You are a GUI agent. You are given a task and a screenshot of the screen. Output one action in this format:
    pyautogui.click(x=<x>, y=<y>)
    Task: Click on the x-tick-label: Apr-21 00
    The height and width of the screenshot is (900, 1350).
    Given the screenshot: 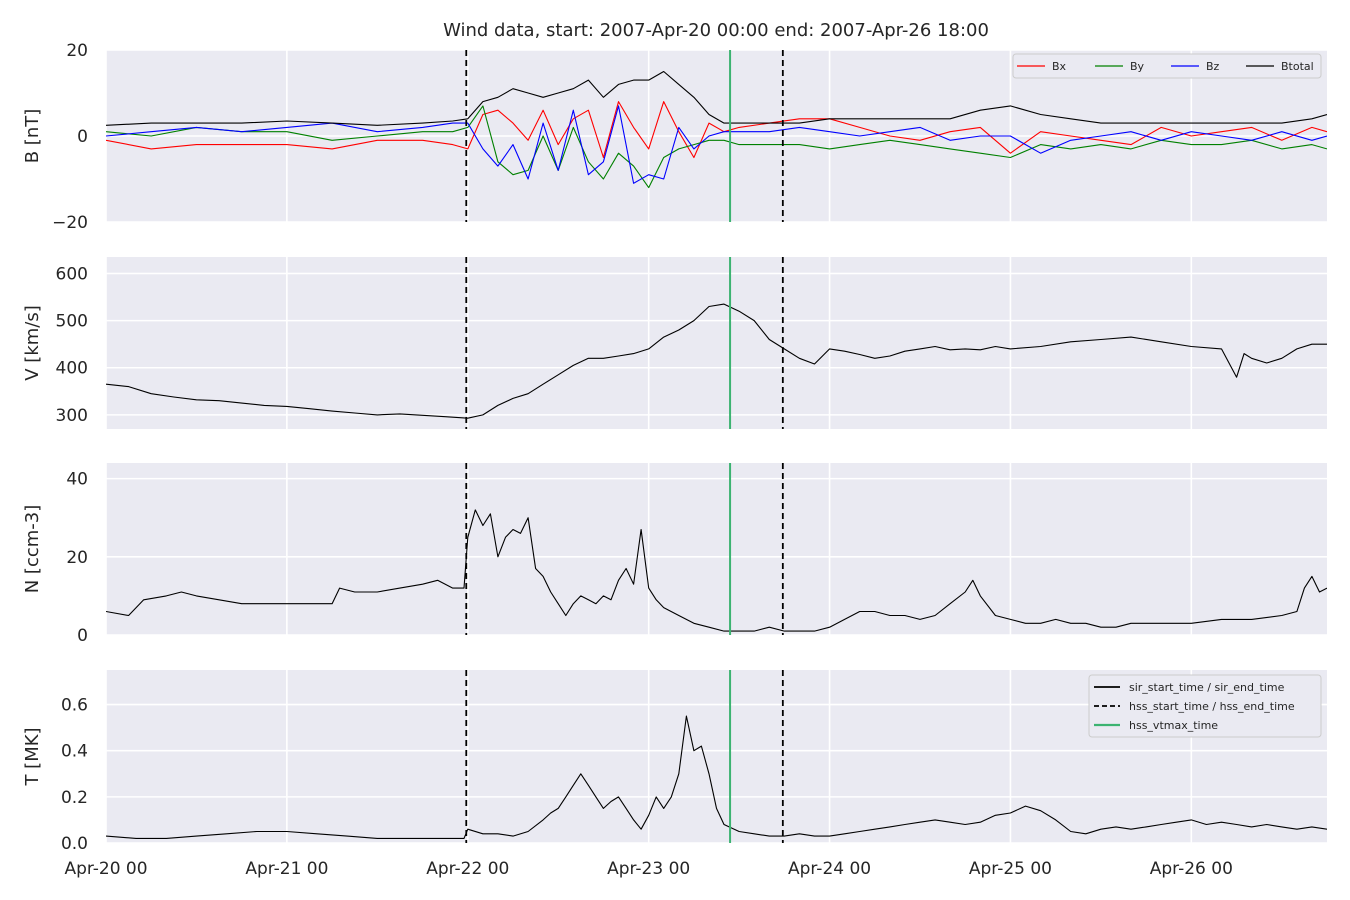 What is the action you would take?
    pyautogui.click(x=286, y=869)
    